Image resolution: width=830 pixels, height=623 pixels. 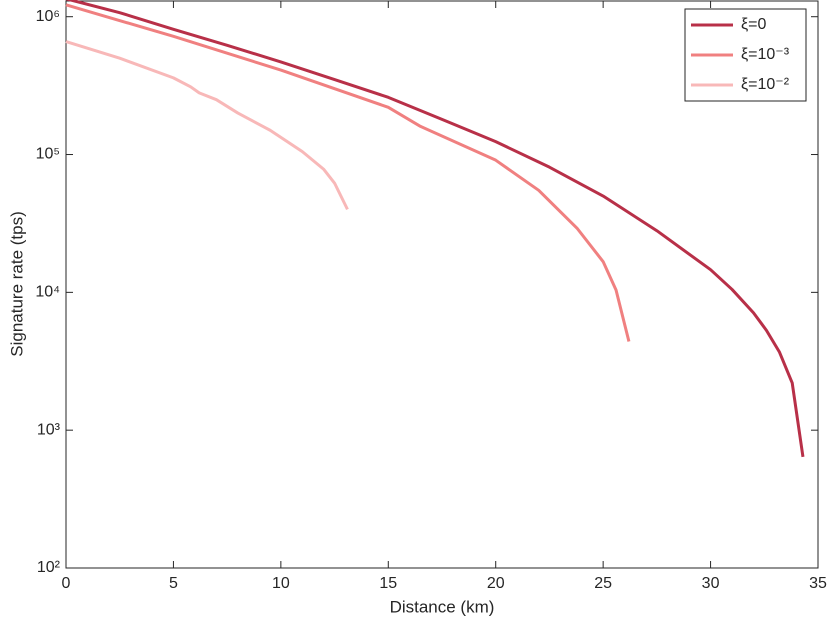 What do you see at coordinates (603, 583) in the screenshot?
I see `x-tick-label: 25` at bounding box center [603, 583].